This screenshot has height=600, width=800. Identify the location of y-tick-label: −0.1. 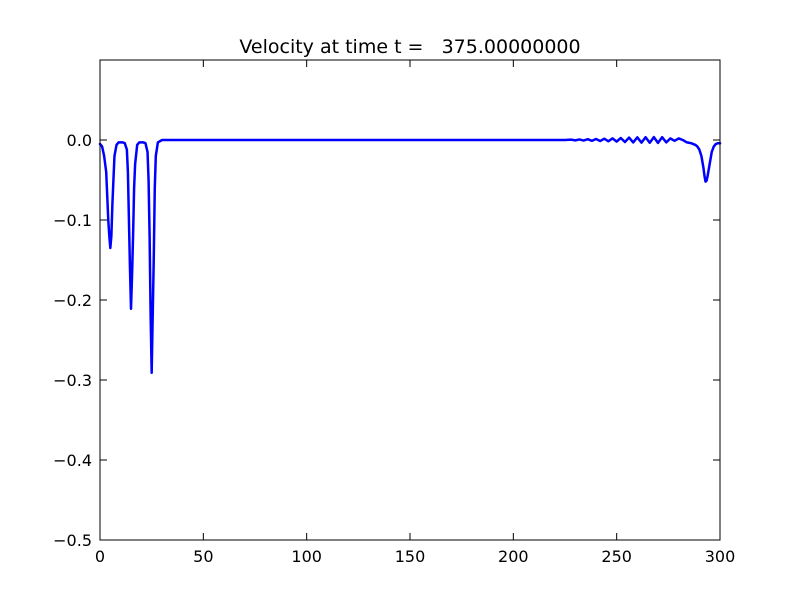
(72, 220).